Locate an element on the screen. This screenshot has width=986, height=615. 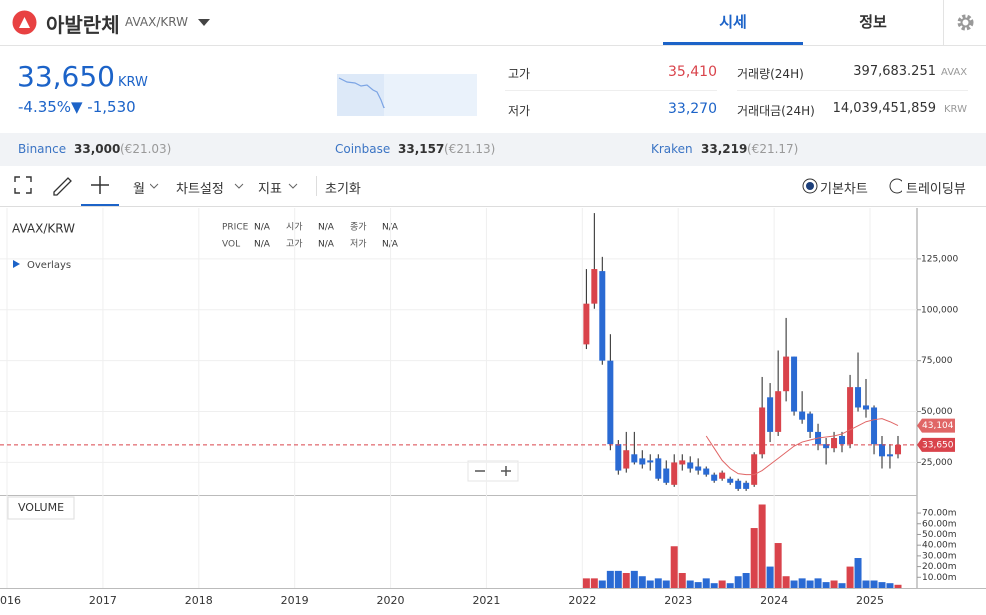
radios is located at coordinates (852, 186).